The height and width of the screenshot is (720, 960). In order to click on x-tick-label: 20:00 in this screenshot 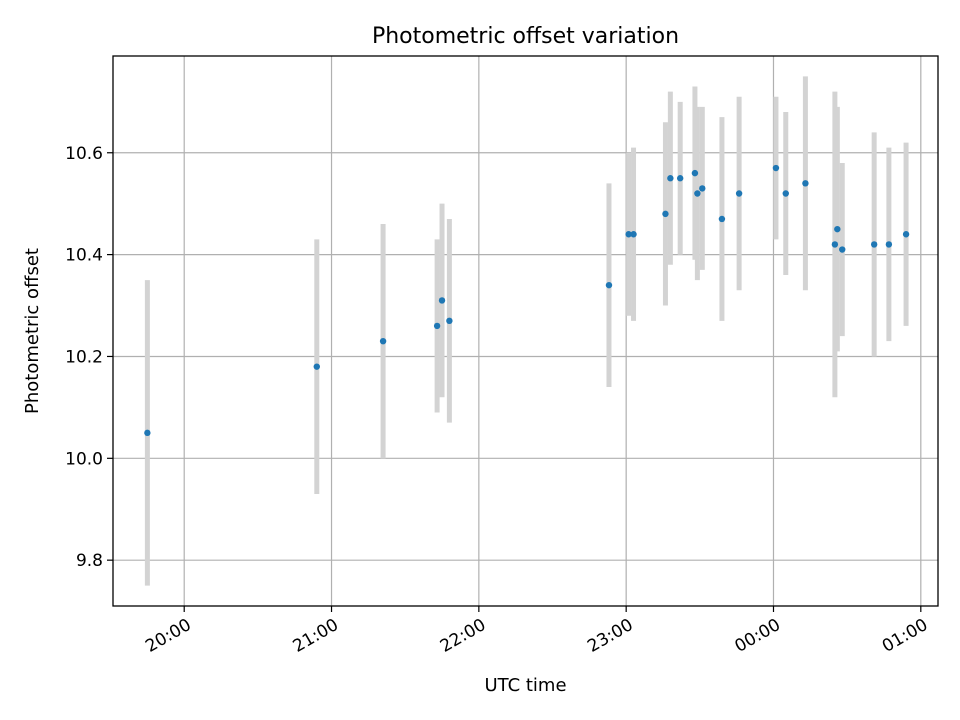, I will do `click(168, 636)`.